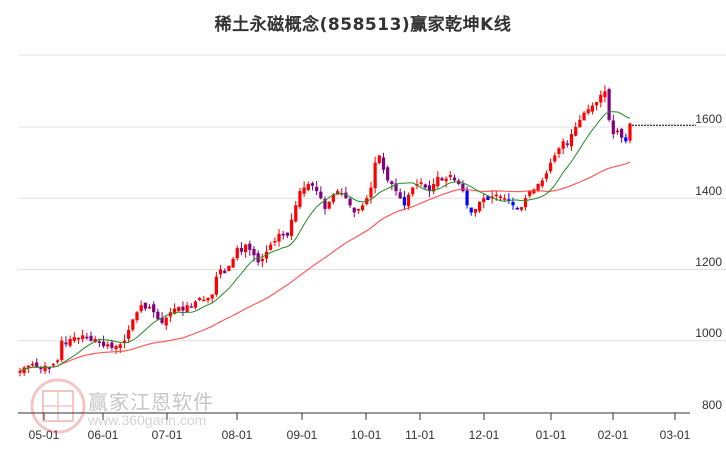 This screenshot has width=726, height=450. I want to click on watermark-text: 赢家江恩软件, so click(151, 402).